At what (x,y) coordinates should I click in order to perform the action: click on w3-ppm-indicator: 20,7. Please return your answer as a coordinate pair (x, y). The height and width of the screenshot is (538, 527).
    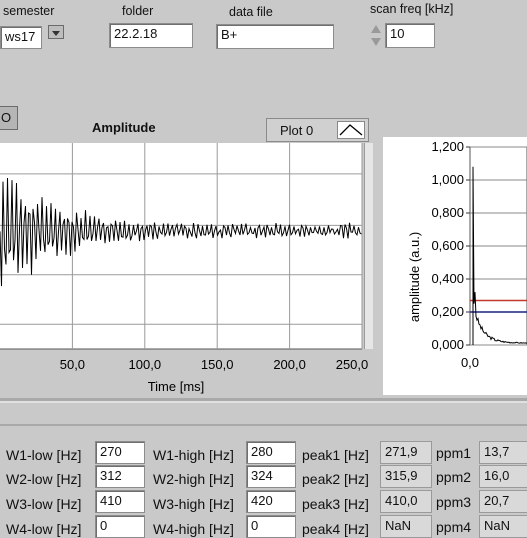
    Looking at the image, I should click on (503, 501).